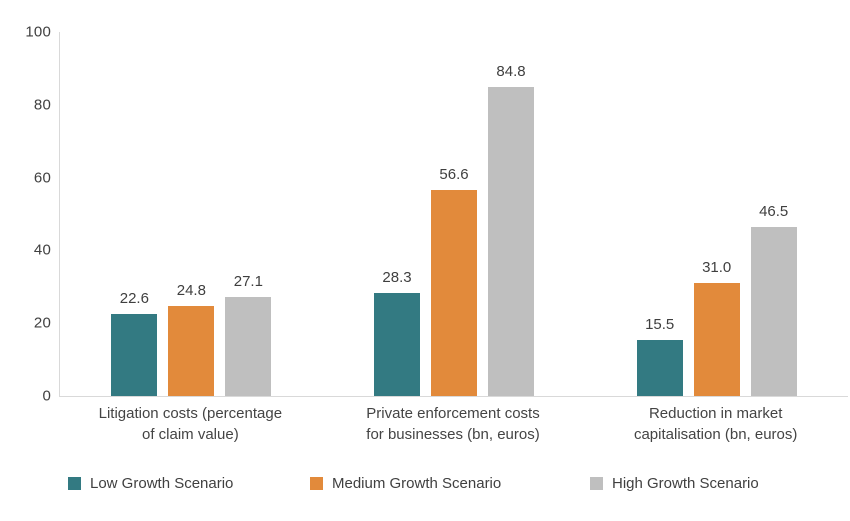 Image resolution: width=850 pixels, height=521 pixels. What do you see at coordinates (38, 32) in the screenshot?
I see `y-tick-label-100: 100` at bounding box center [38, 32].